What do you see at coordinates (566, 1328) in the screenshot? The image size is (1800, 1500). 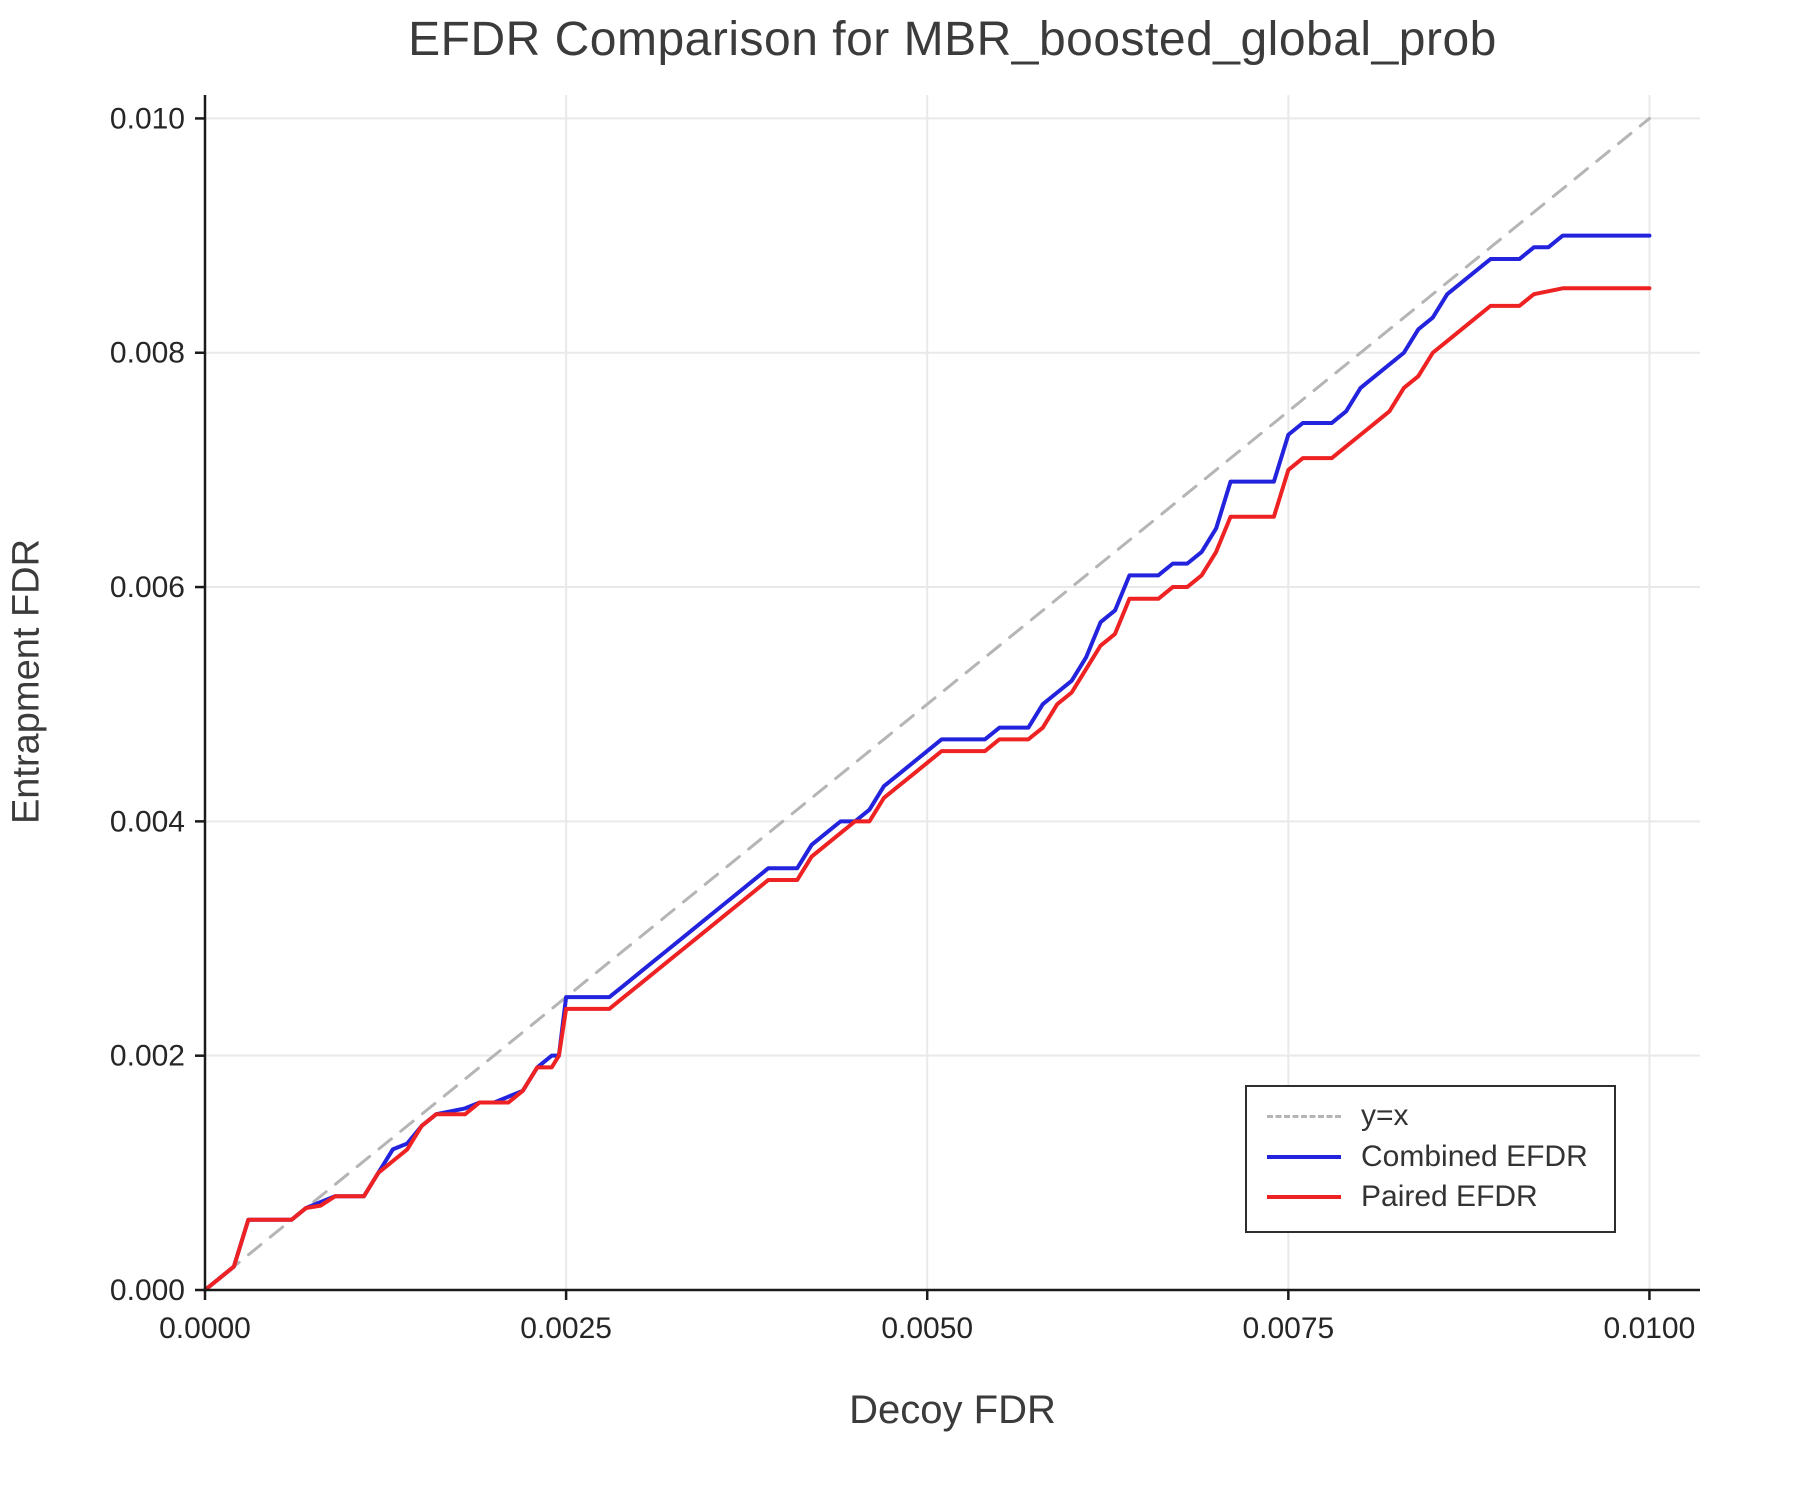 I see `x-tick-label: 0.0025` at bounding box center [566, 1328].